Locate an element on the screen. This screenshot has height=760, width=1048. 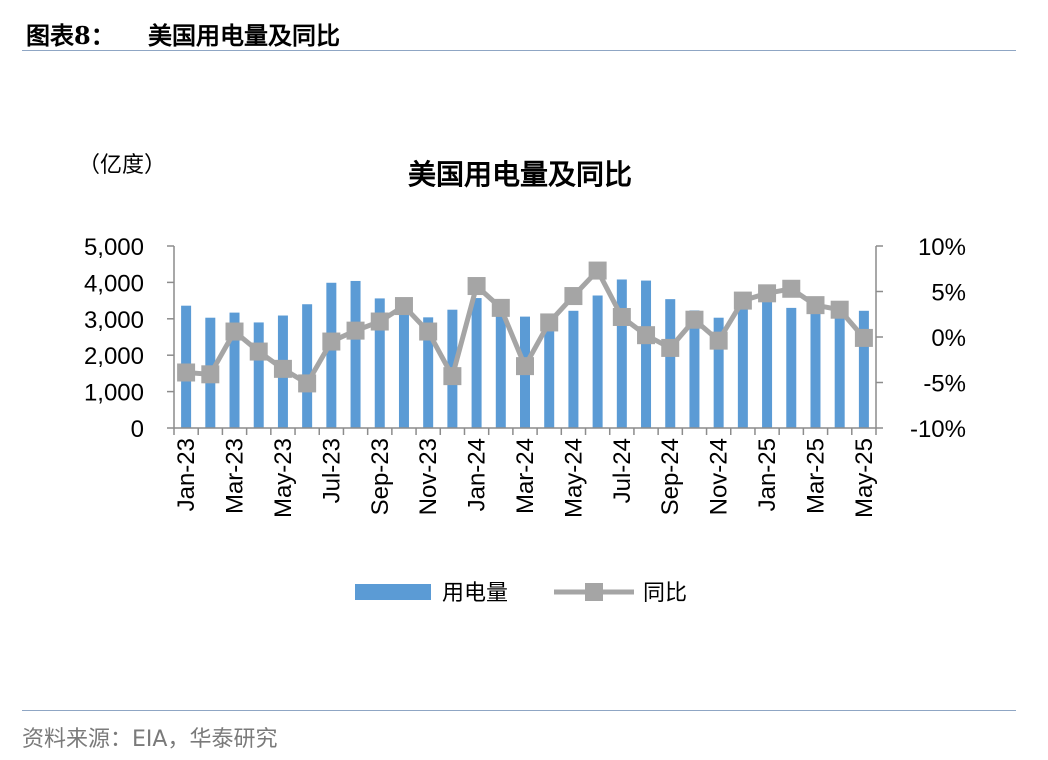
y-left-tick-label: 3,000 is located at coordinates (114, 320).